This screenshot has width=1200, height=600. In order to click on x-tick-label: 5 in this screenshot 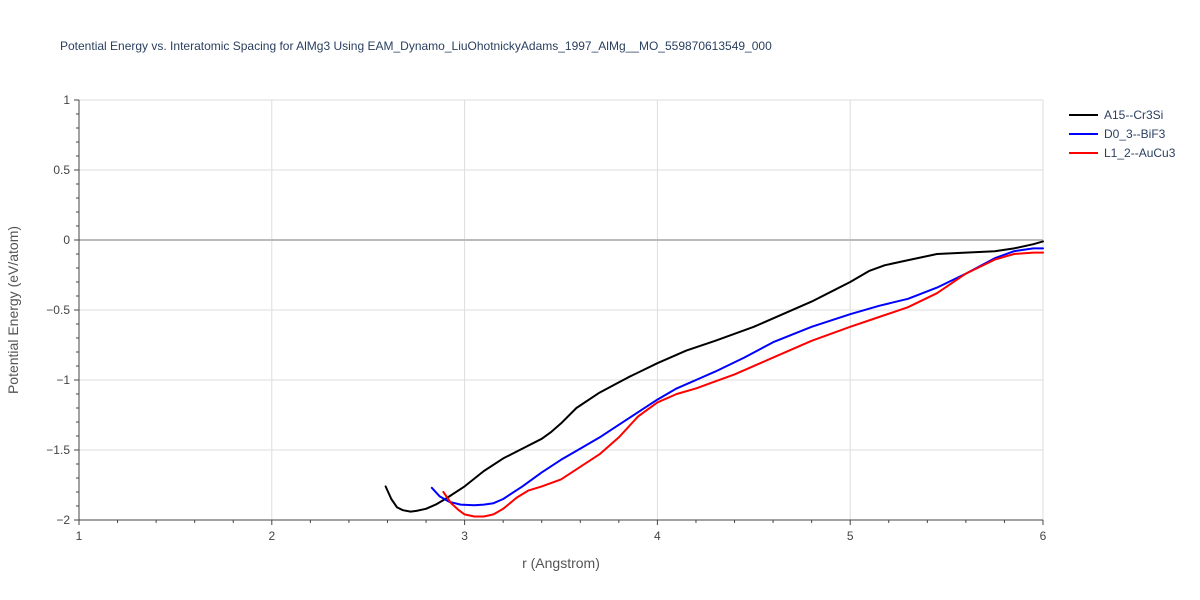, I will do `click(850, 536)`.